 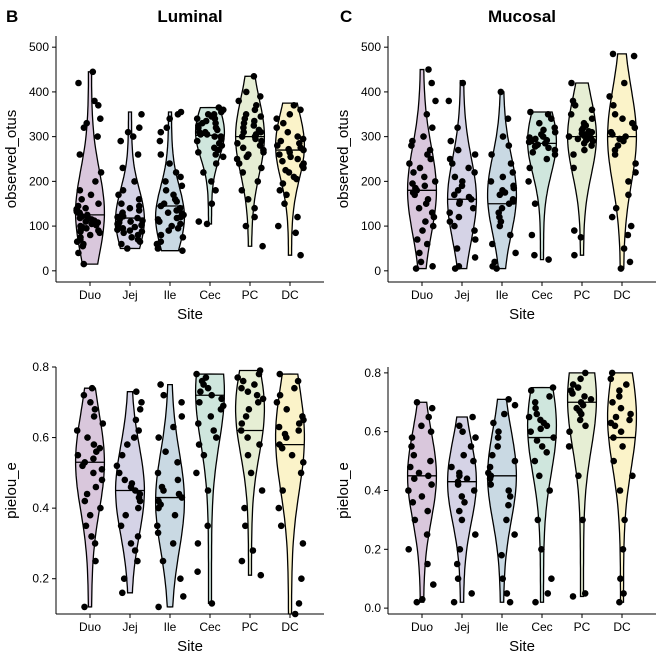 What do you see at coordinates (90, 627) in the screenshot?
I see `luminal-pielou-x-tick-label-duo: Duo` at bounding box center [90, 627].